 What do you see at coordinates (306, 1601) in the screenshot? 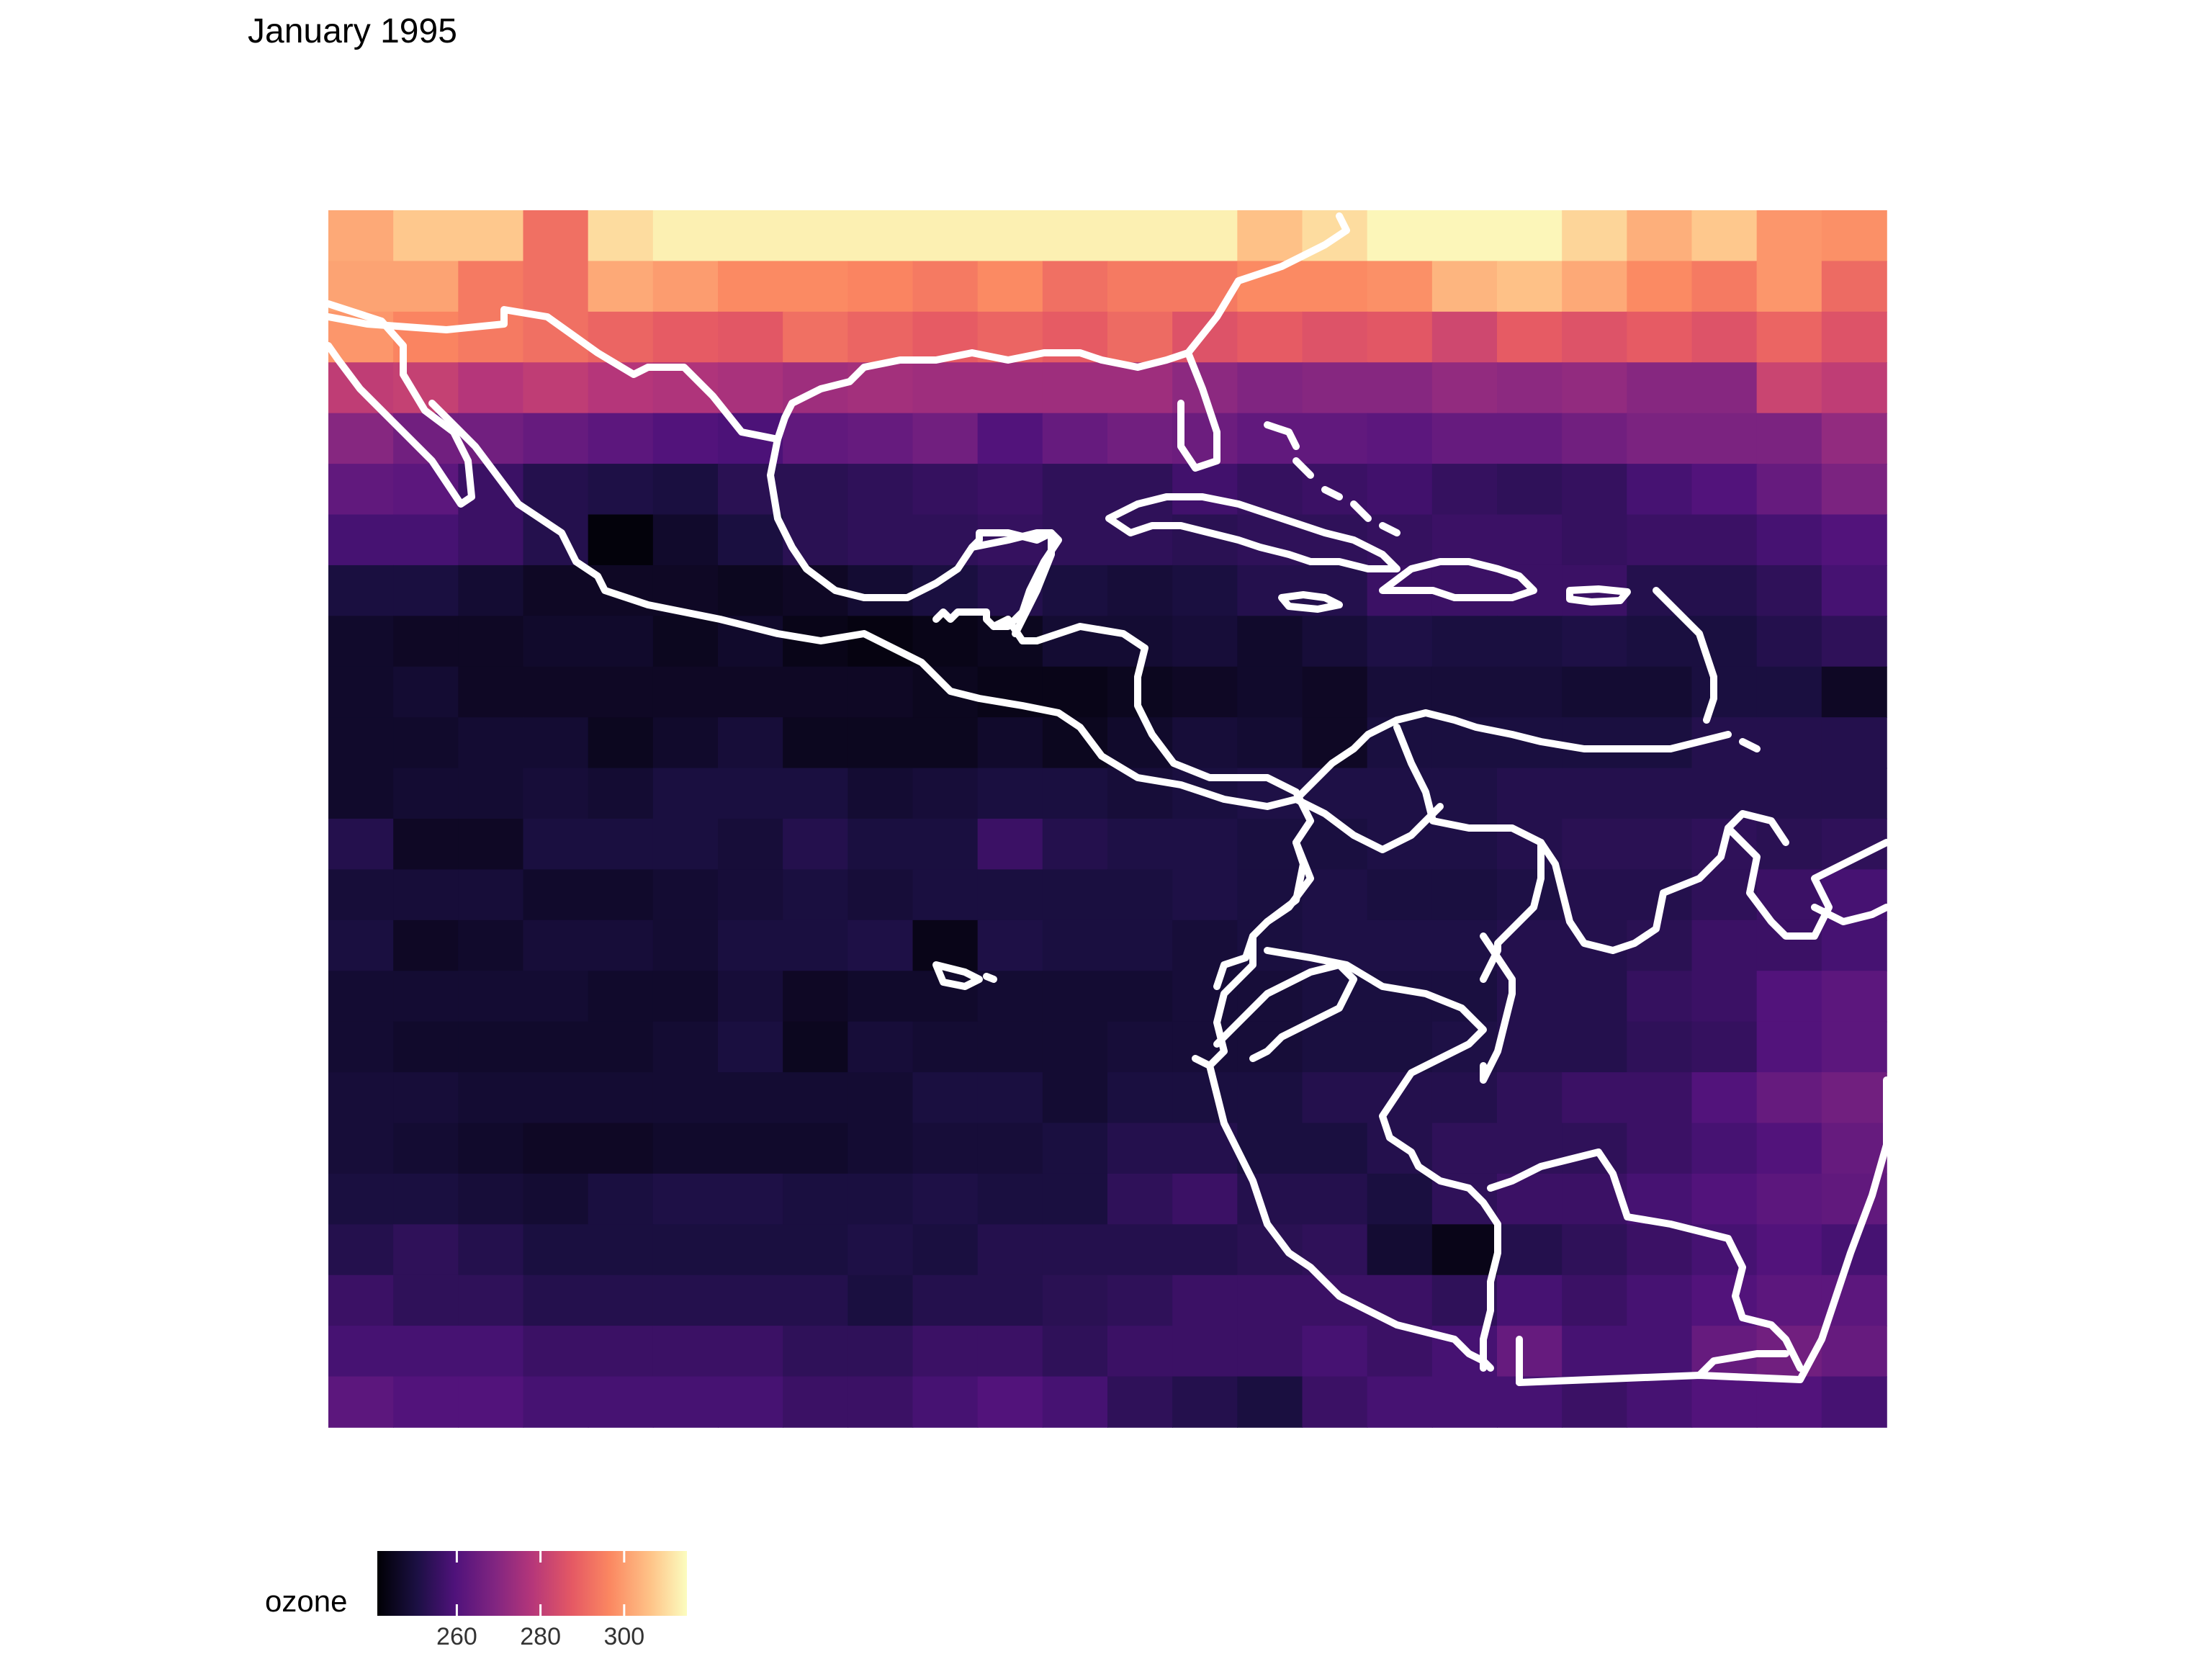
I see `legend-title: ozone` at bounding box center [306, 1601].